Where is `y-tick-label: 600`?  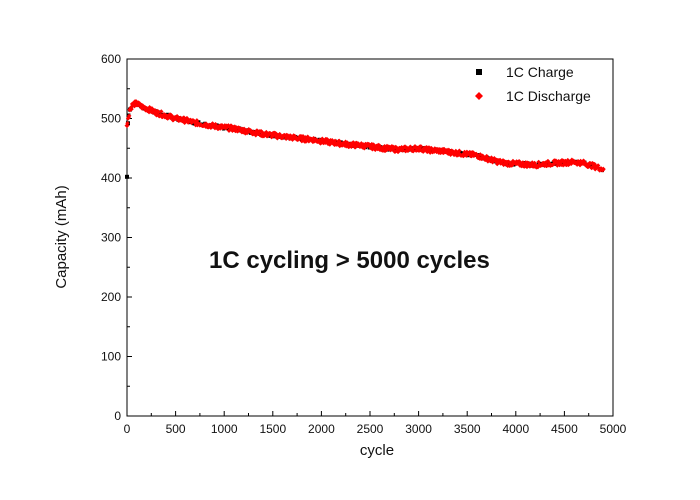 y-tick-label: 600 is located at coordinates (111, 59).